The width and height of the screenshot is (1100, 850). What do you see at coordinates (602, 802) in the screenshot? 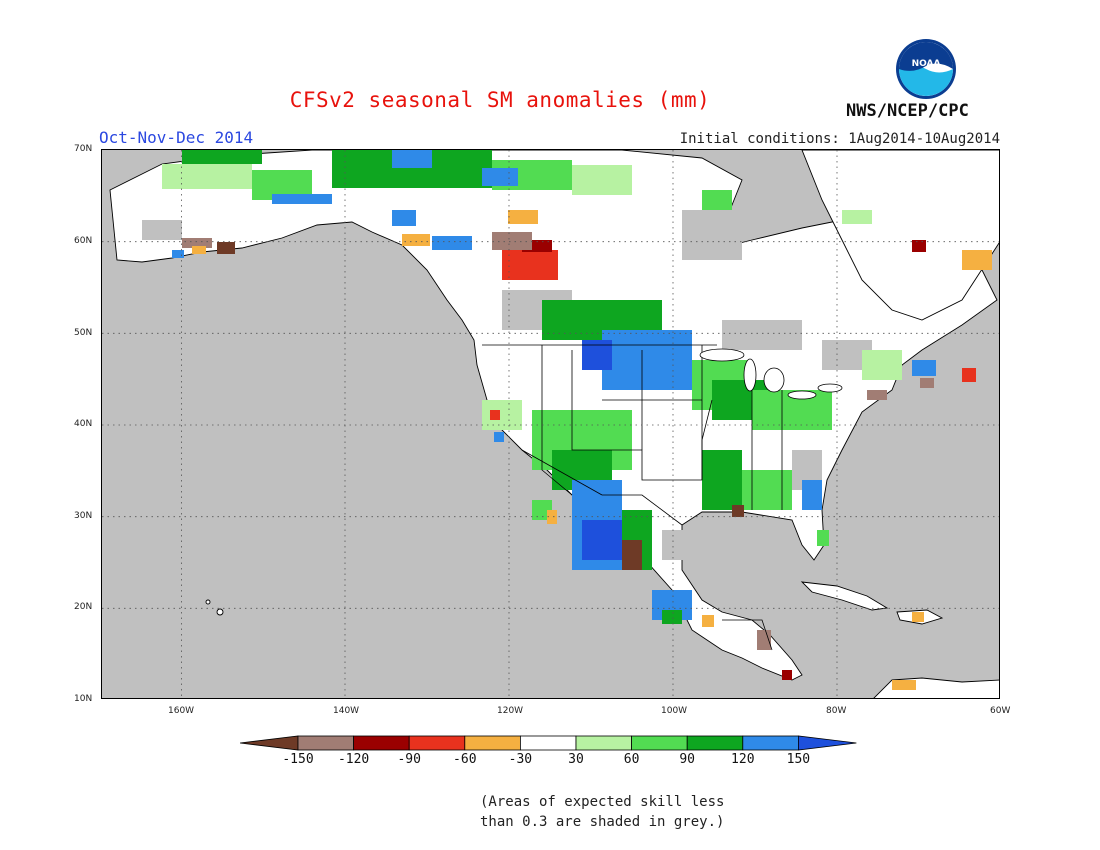
I see `footnote-line-1: (Areas of expected skill less` at bounding box center [602, 802].